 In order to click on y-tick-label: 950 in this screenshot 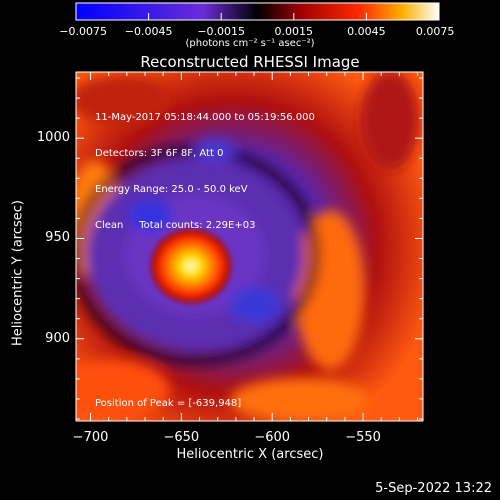, I will do `click(57, 238)`.